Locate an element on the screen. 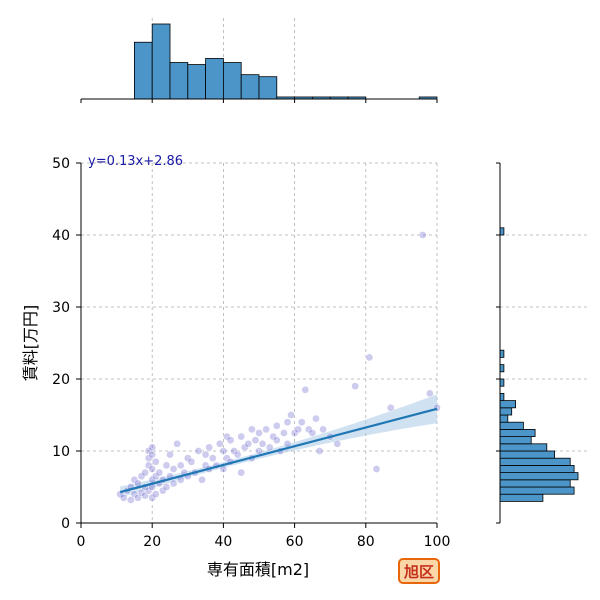  regression-line-path is located at coordinates (278, 450).